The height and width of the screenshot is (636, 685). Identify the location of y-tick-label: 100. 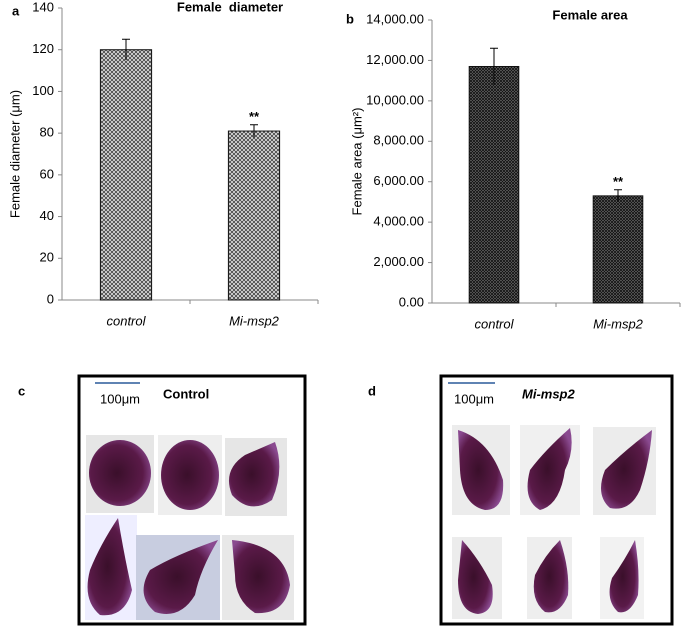
(43, 90).